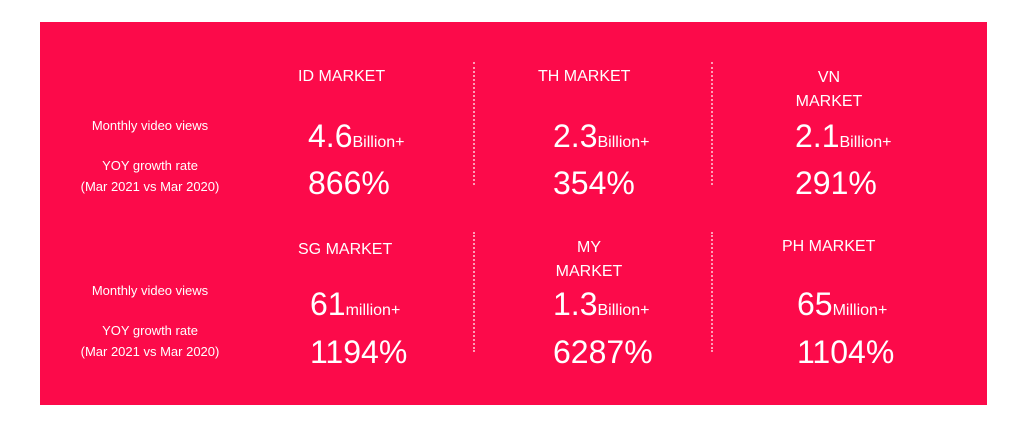 This screenshot has width=1024, height=425. I want to click on market-name: TH MARKET, so click(584, 76).